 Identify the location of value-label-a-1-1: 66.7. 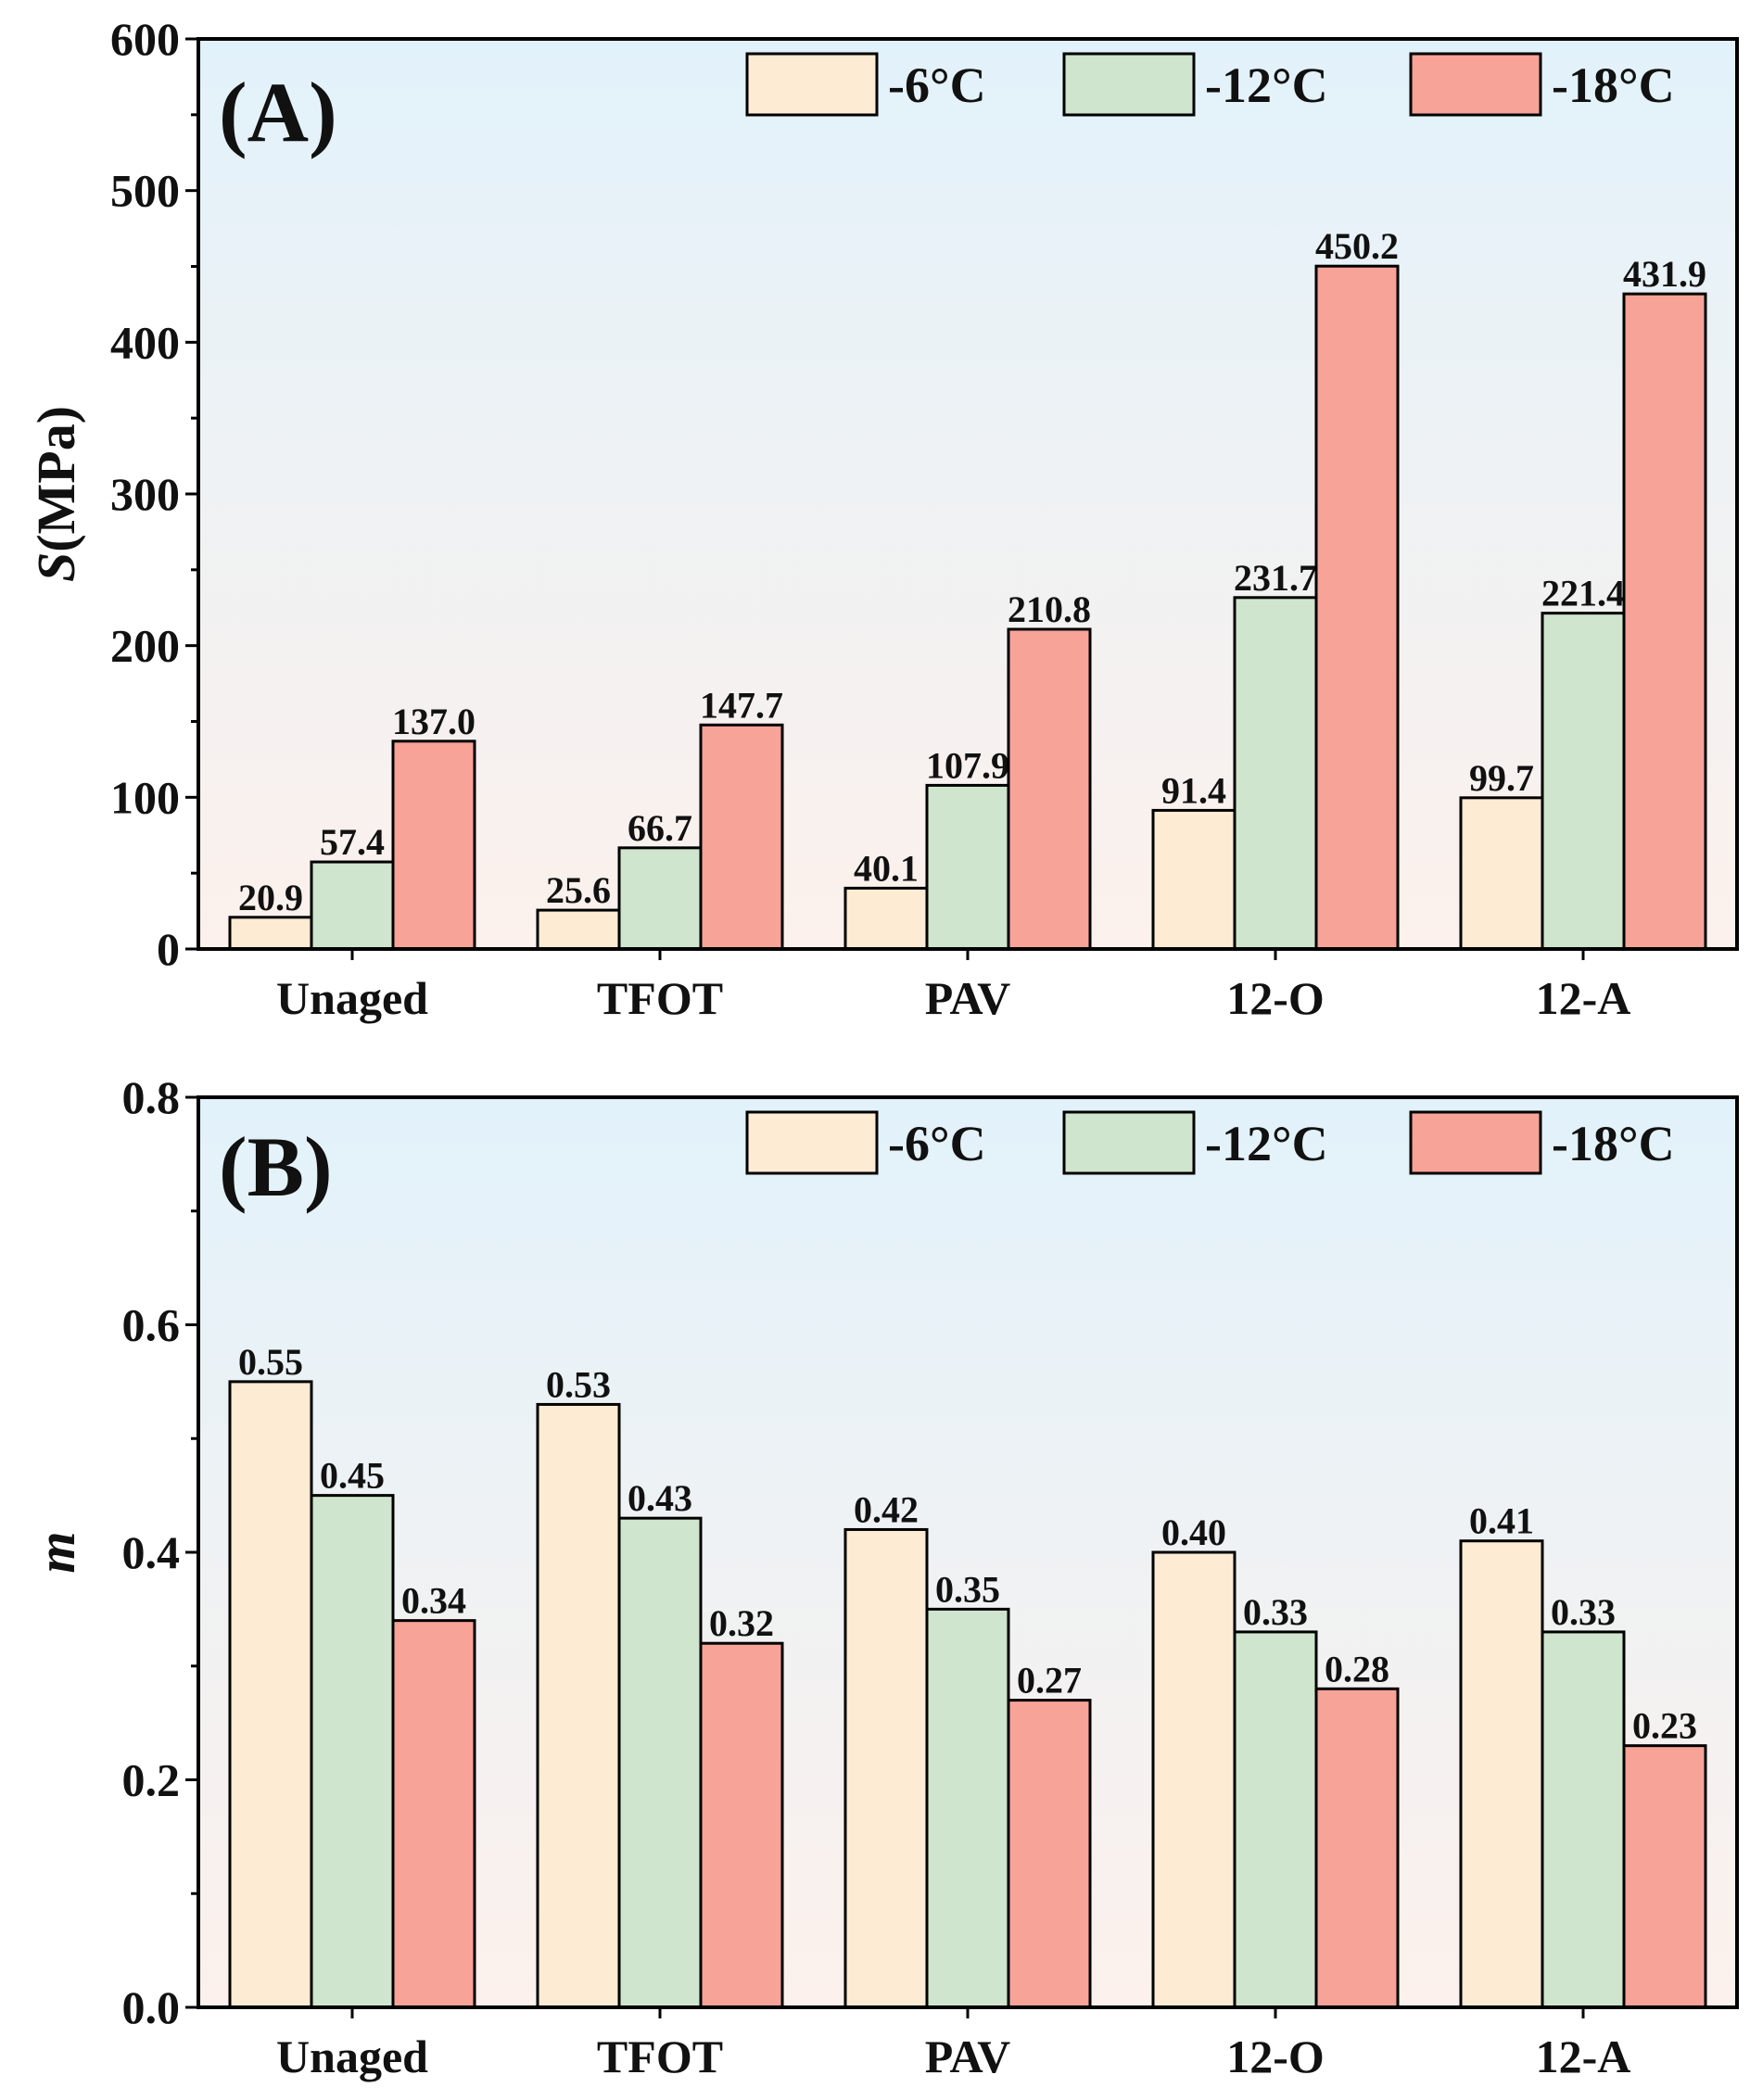
(660, 828).